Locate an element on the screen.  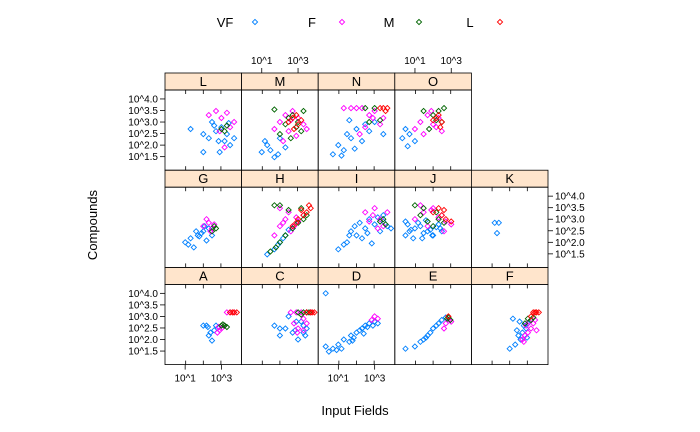
point-g-m is located at coordinates (216, 228).